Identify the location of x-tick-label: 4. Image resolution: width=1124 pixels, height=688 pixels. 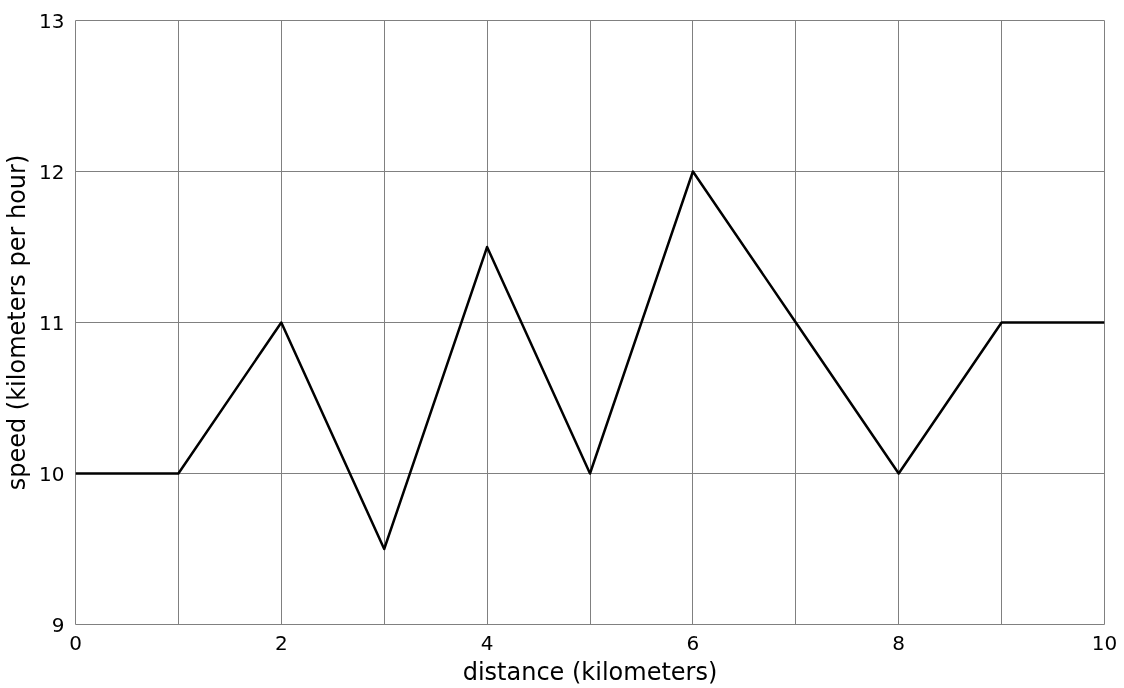
(487, 642).